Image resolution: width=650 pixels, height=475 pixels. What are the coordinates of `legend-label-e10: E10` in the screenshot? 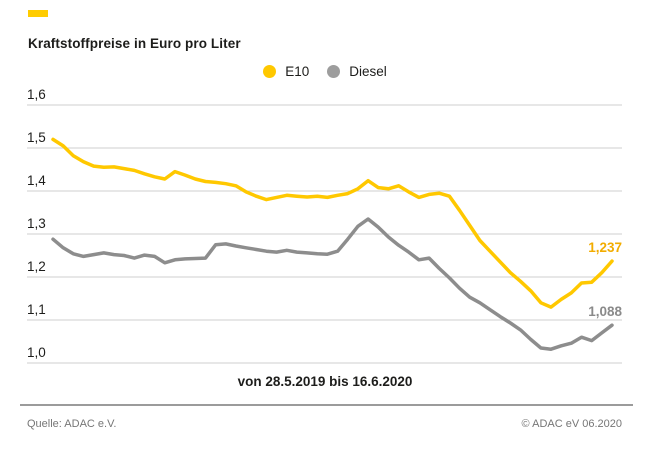 It's located at (297, 71).